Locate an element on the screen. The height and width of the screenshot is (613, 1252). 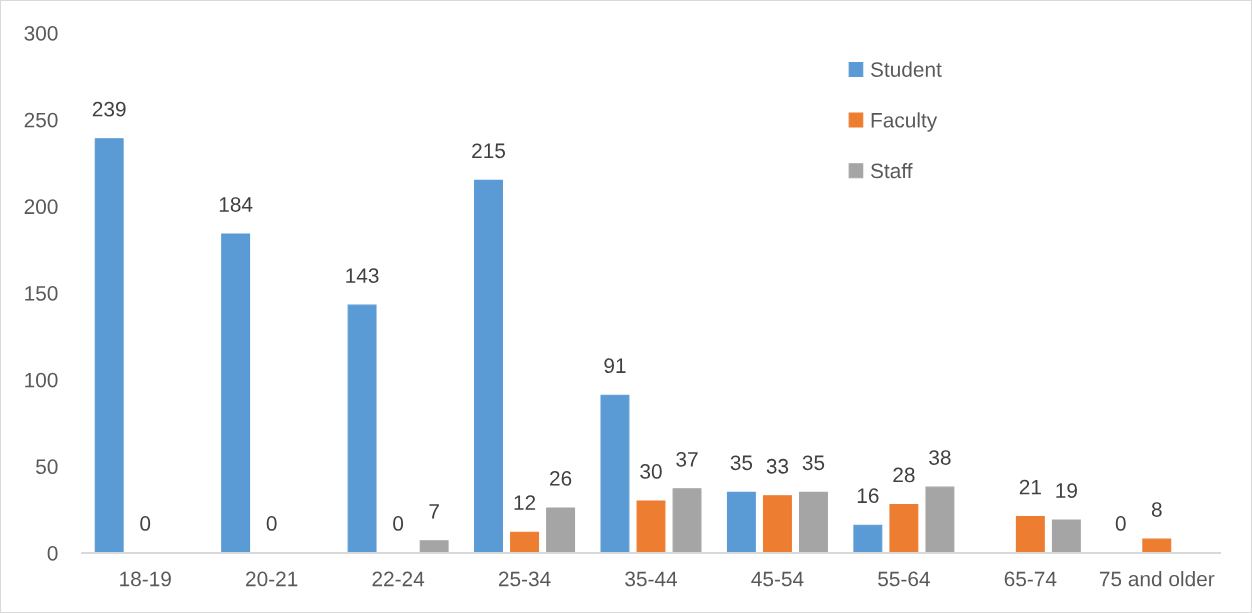
data-label: 143 is located at coordinates (362, 275).